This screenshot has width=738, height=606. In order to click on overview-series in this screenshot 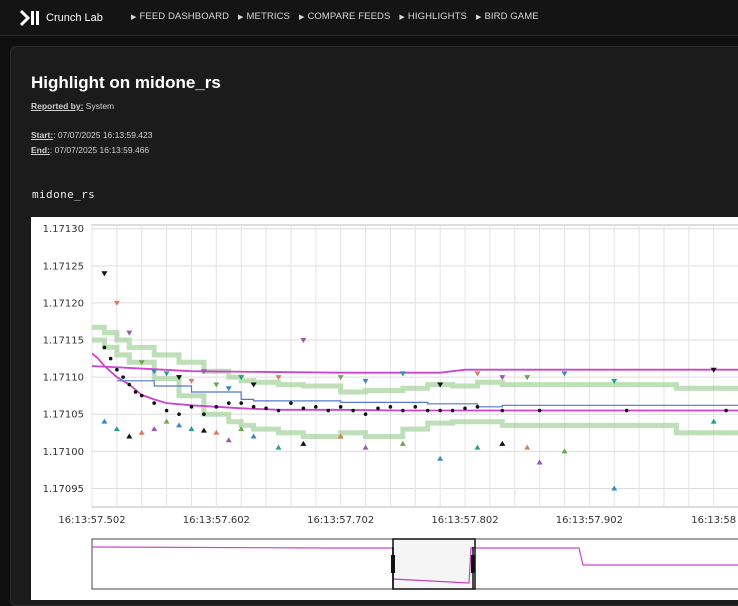, I will do `click(414, 565)`.